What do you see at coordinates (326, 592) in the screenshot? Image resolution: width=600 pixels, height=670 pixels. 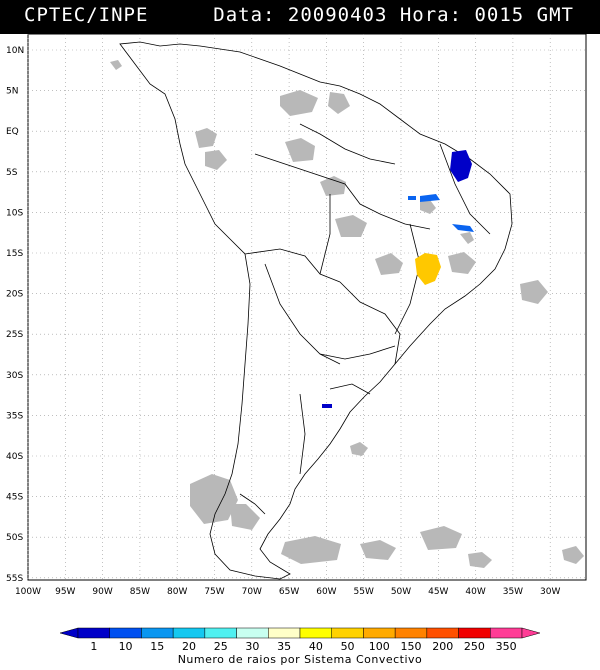 I see `lon-tick-label: 60W` at bounding box center [326, 592].